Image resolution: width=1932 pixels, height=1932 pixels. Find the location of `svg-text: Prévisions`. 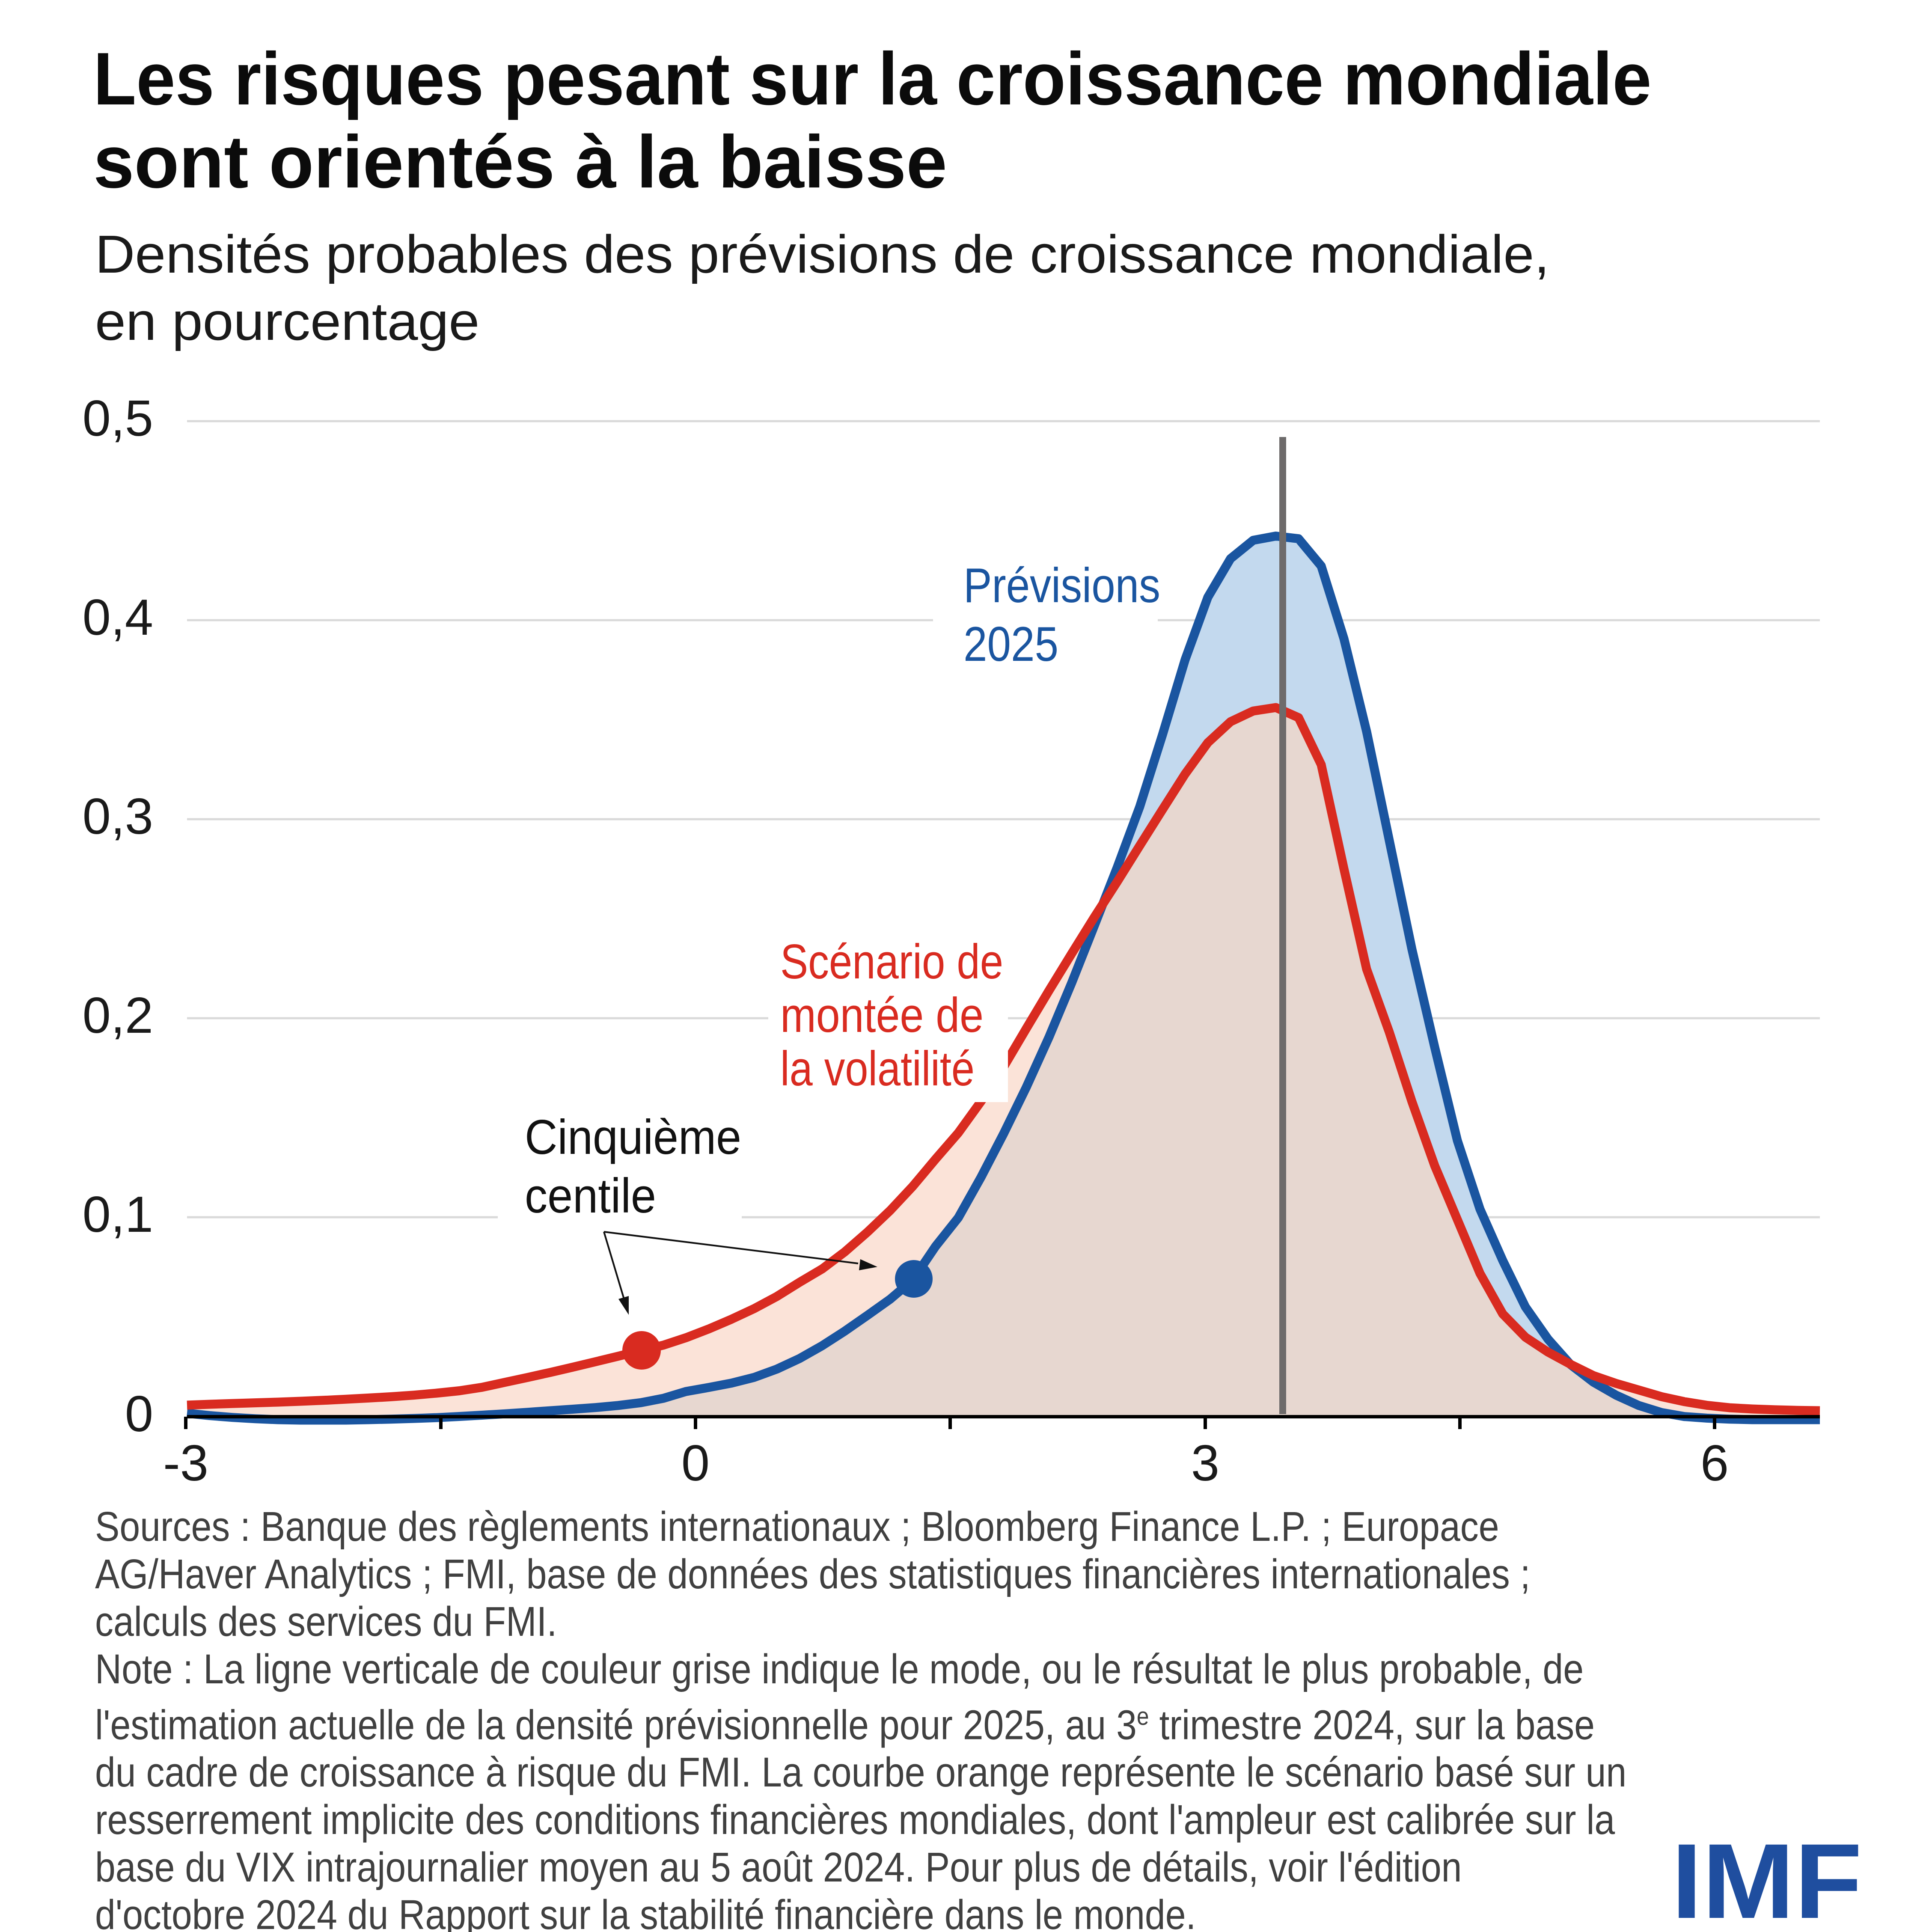

svg-text: Prévisions is located at coordinates (1061, 586).